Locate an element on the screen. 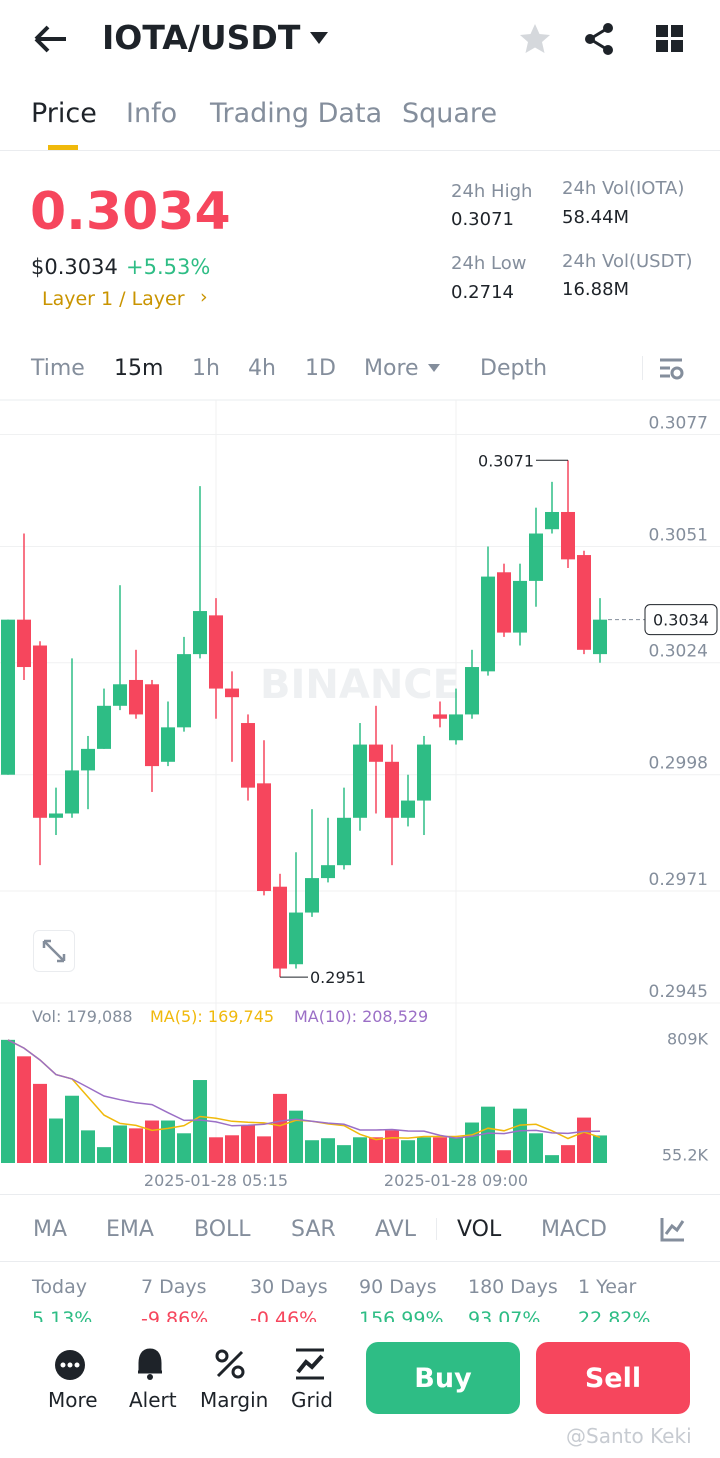 Image resolution: width=720 pixels, height=1458 pixels. stat-value: 0.2714 is located at coordinates (482, 292).